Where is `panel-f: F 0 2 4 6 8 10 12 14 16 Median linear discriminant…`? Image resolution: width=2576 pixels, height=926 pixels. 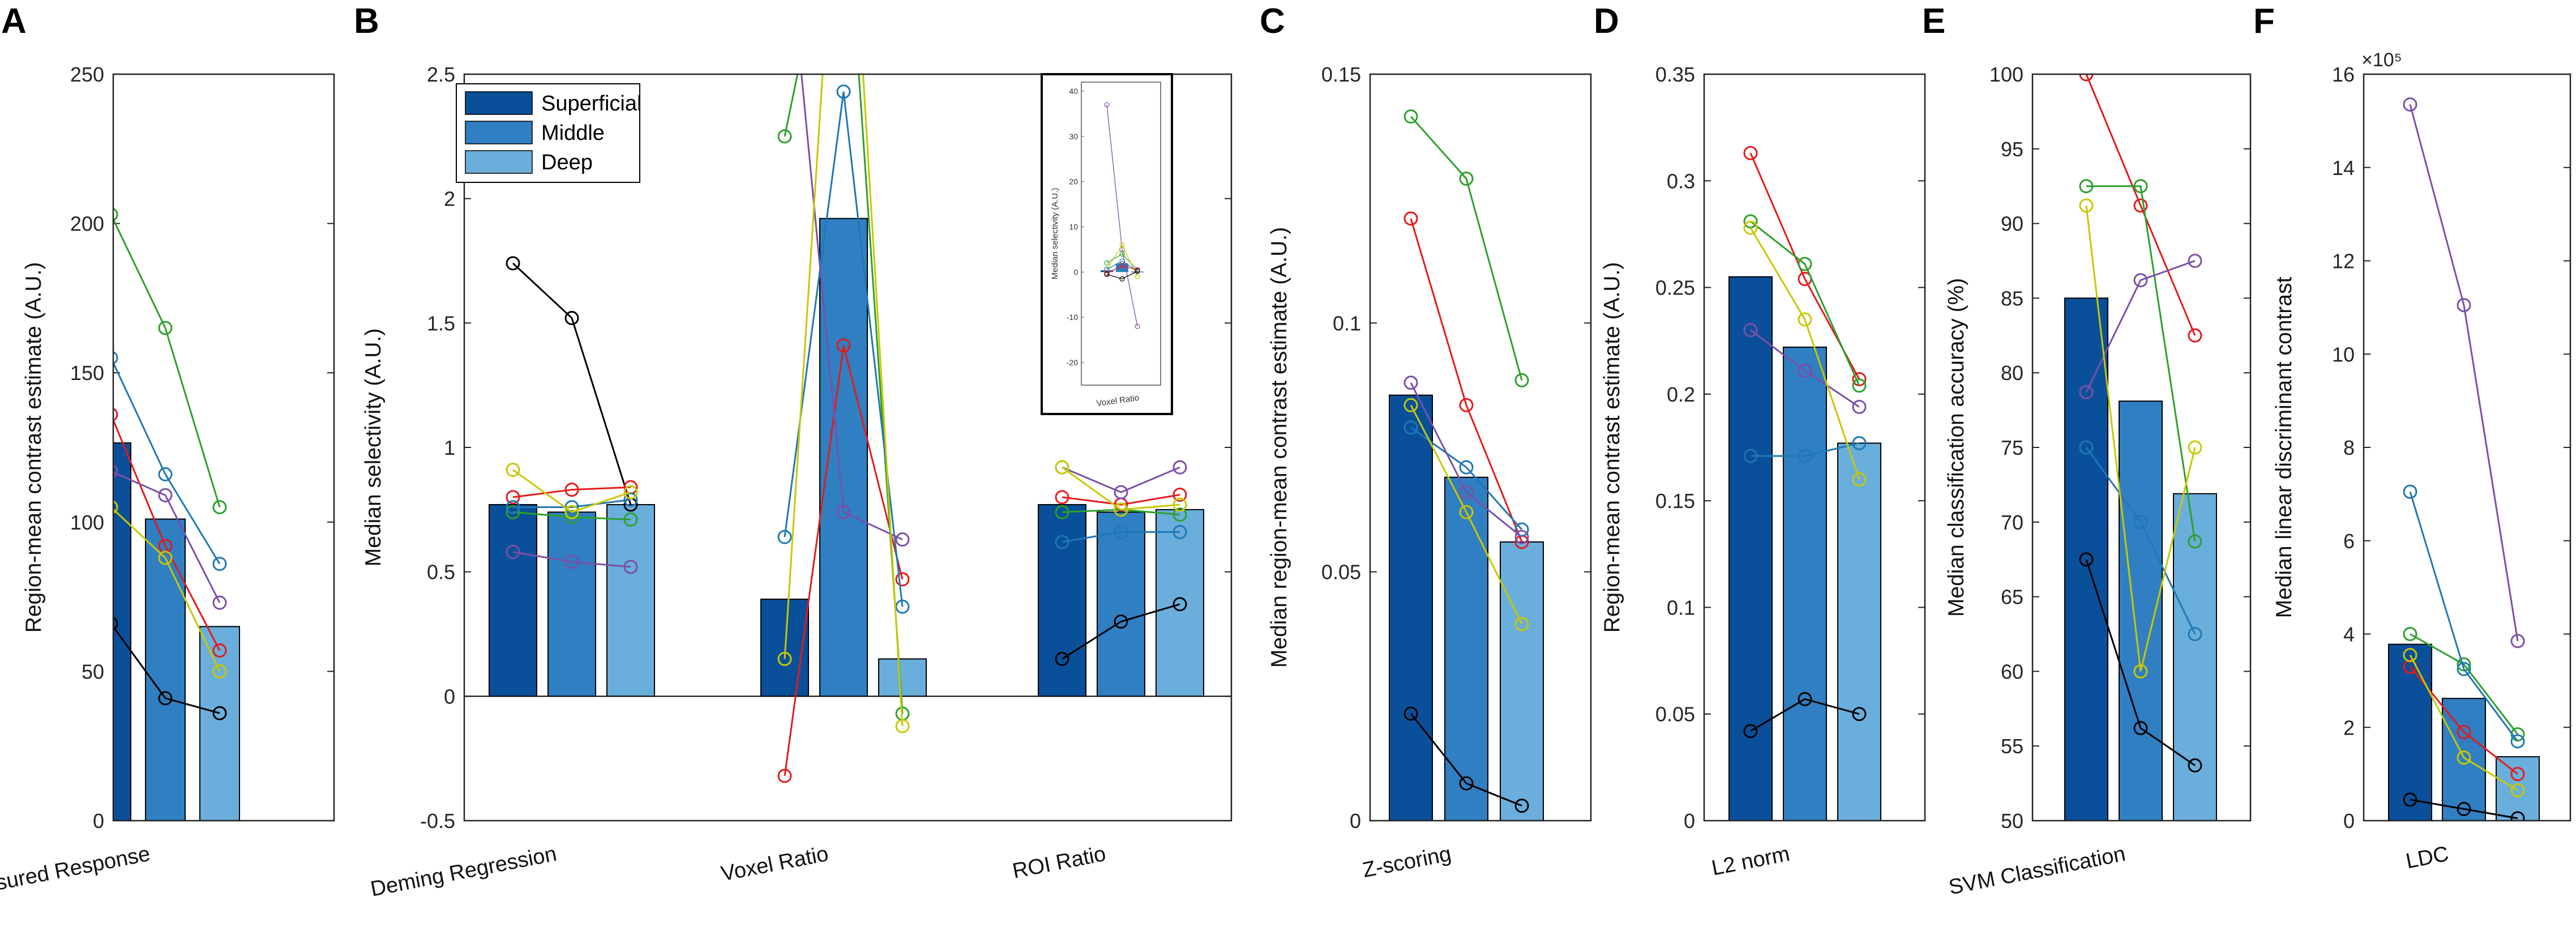
panel-f: F 0 2 4 6 8 10 12 14 16 Median linear discriminant… is located at coordinates (2412, 438).